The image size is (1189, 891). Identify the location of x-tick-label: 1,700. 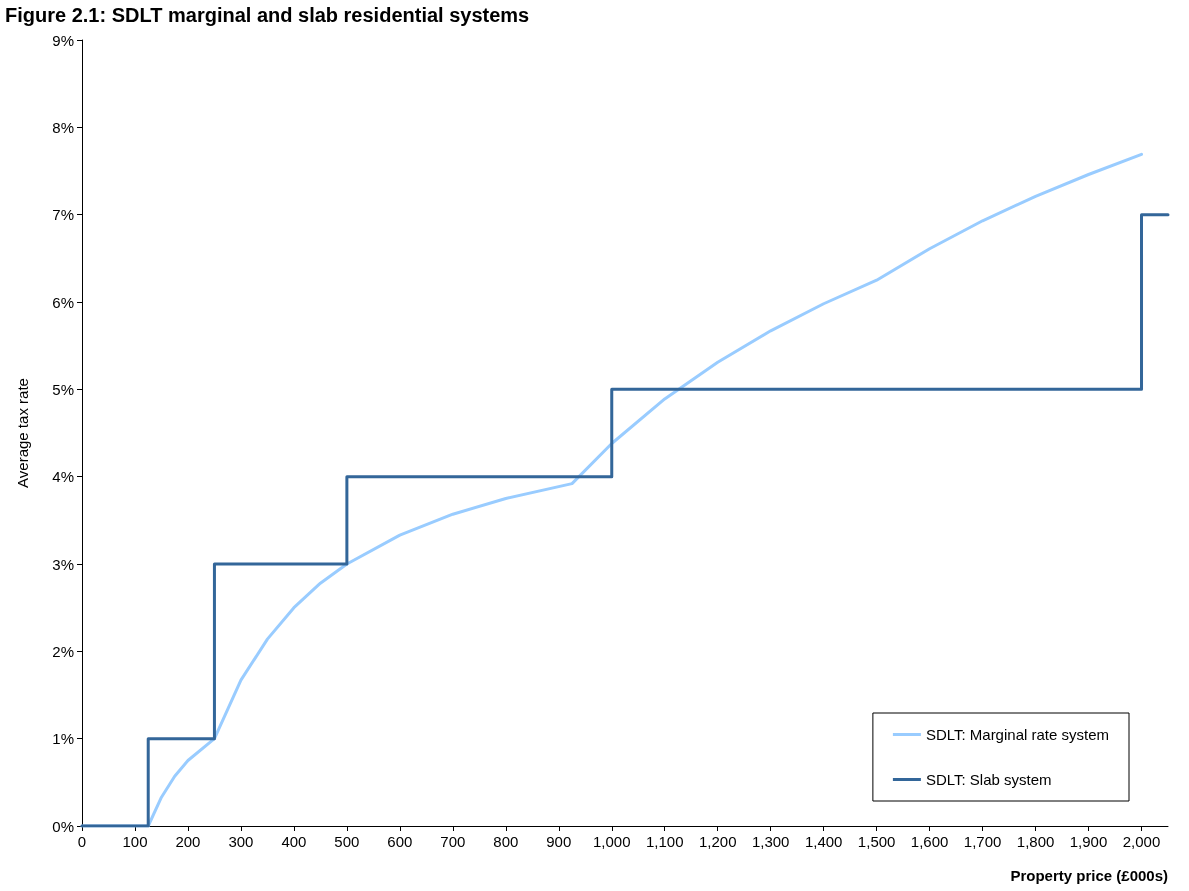
(982, 841).